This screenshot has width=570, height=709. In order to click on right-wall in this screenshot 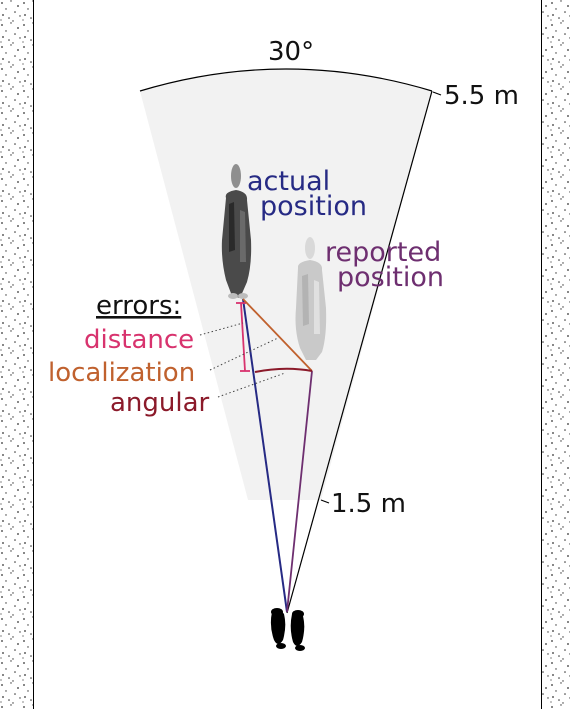, I will do `click(555, 354)`.